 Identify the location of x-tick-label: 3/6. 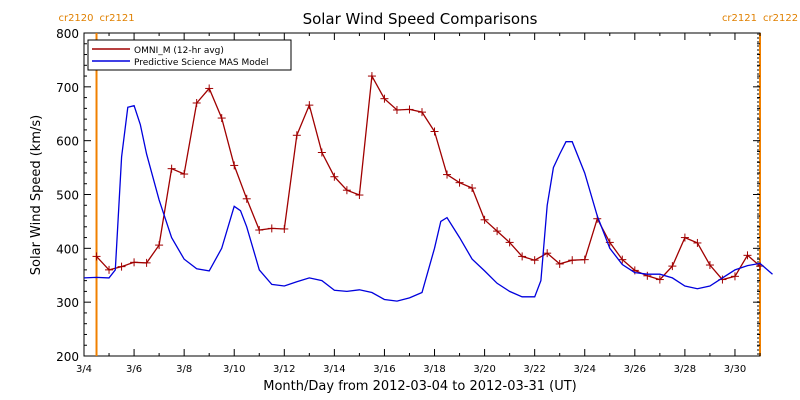
(134, 369).